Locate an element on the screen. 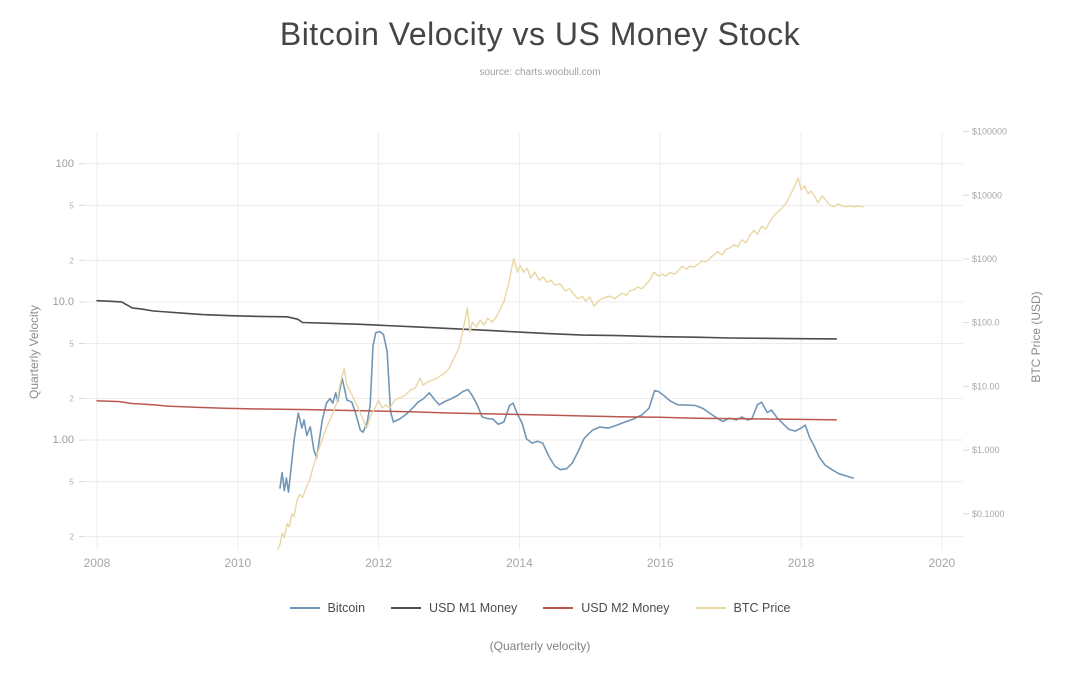 Image resolution: width=1080 pixels, height=675 pixels. chart-caption: (Quarterly velocity) is located at coordinates (540, 646).